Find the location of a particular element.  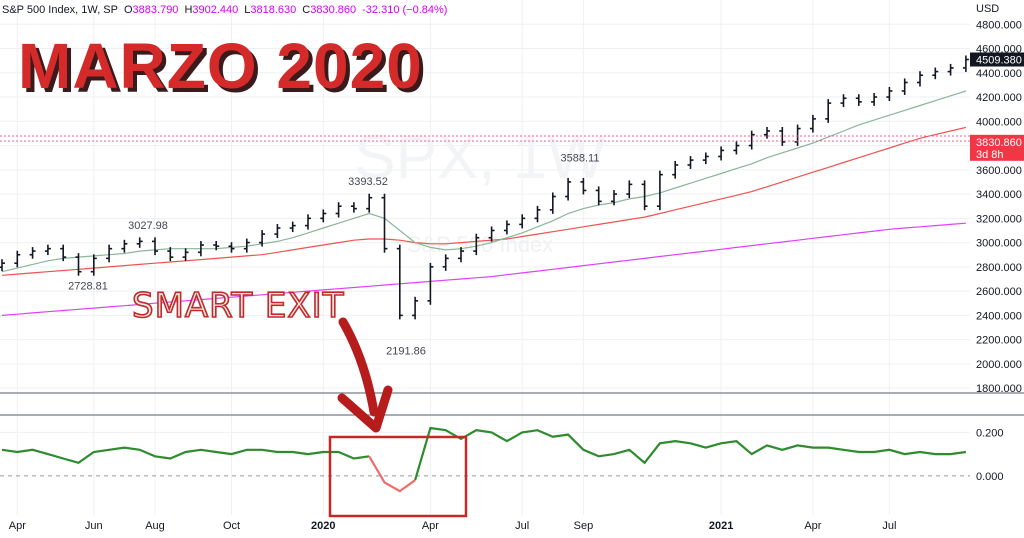

price-annotation: 3588.11 is located at coordinates (580, 158).